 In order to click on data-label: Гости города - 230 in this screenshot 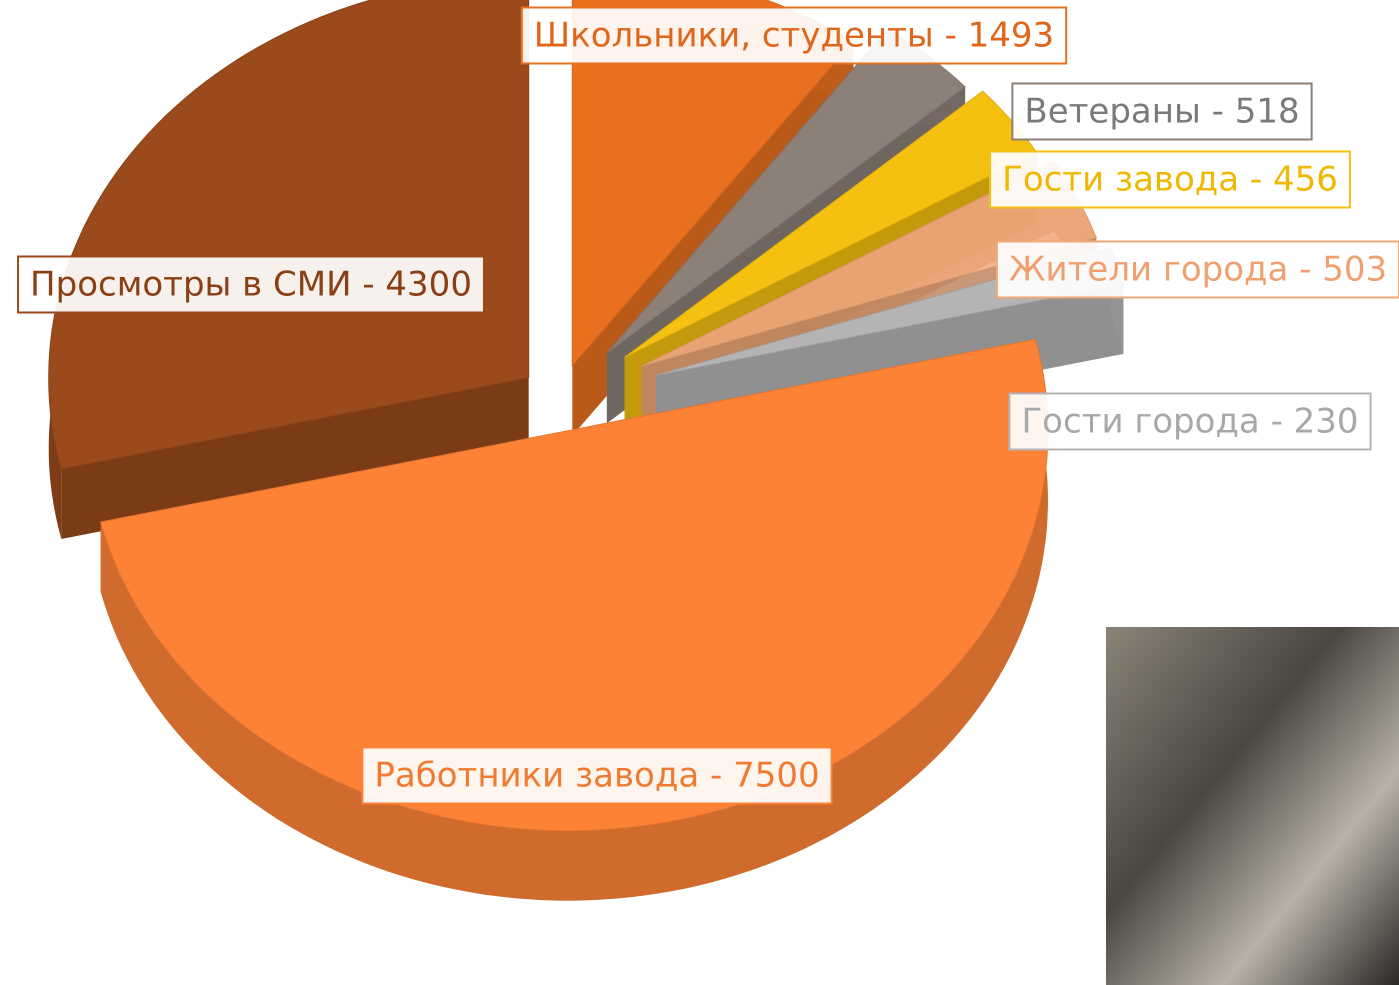, I will do `click(1189, 422)`.